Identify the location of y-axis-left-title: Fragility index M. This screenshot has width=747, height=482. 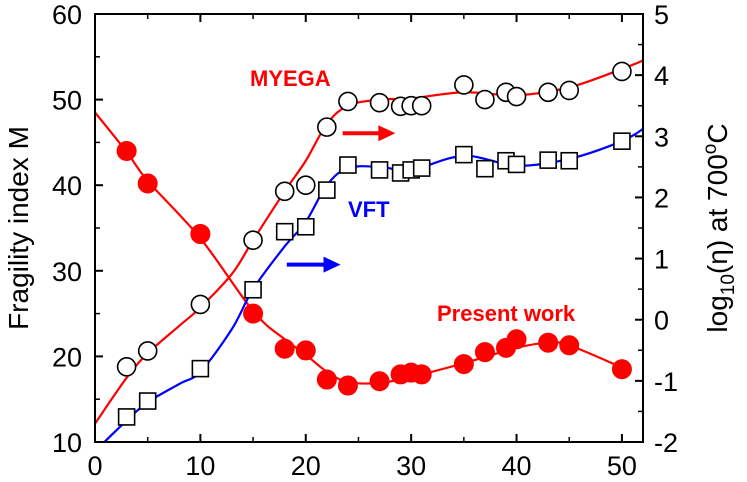
(18, 228).